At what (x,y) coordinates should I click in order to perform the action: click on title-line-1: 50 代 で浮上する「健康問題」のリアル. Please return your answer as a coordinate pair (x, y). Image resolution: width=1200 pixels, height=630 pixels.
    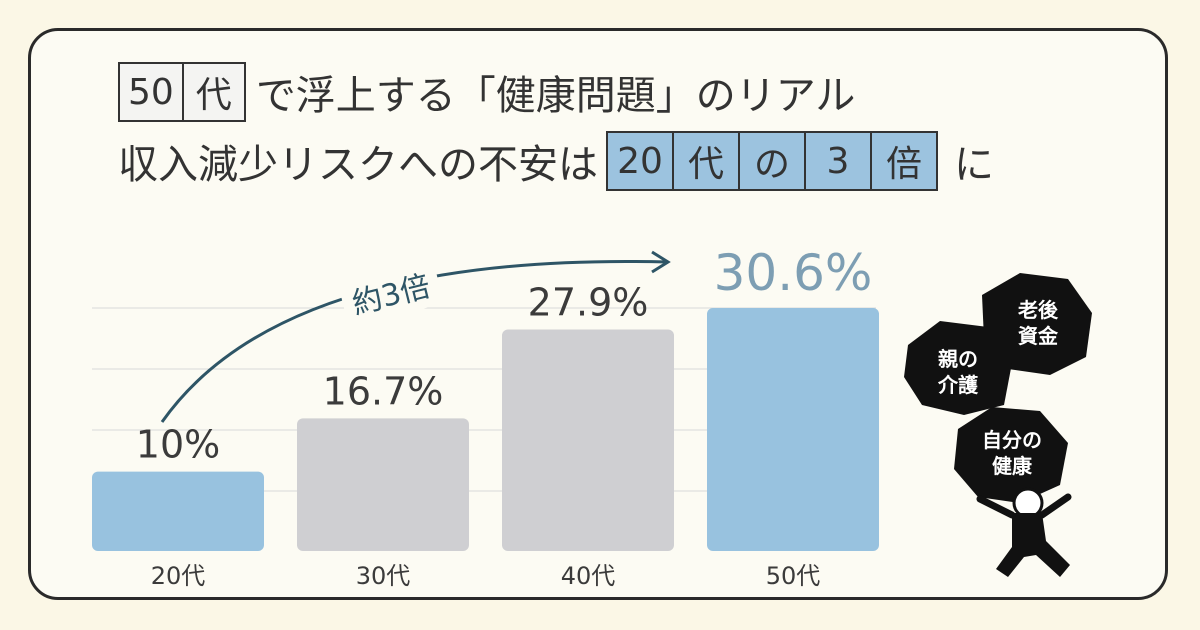
    Looking at the image, I should click on (486, 92).